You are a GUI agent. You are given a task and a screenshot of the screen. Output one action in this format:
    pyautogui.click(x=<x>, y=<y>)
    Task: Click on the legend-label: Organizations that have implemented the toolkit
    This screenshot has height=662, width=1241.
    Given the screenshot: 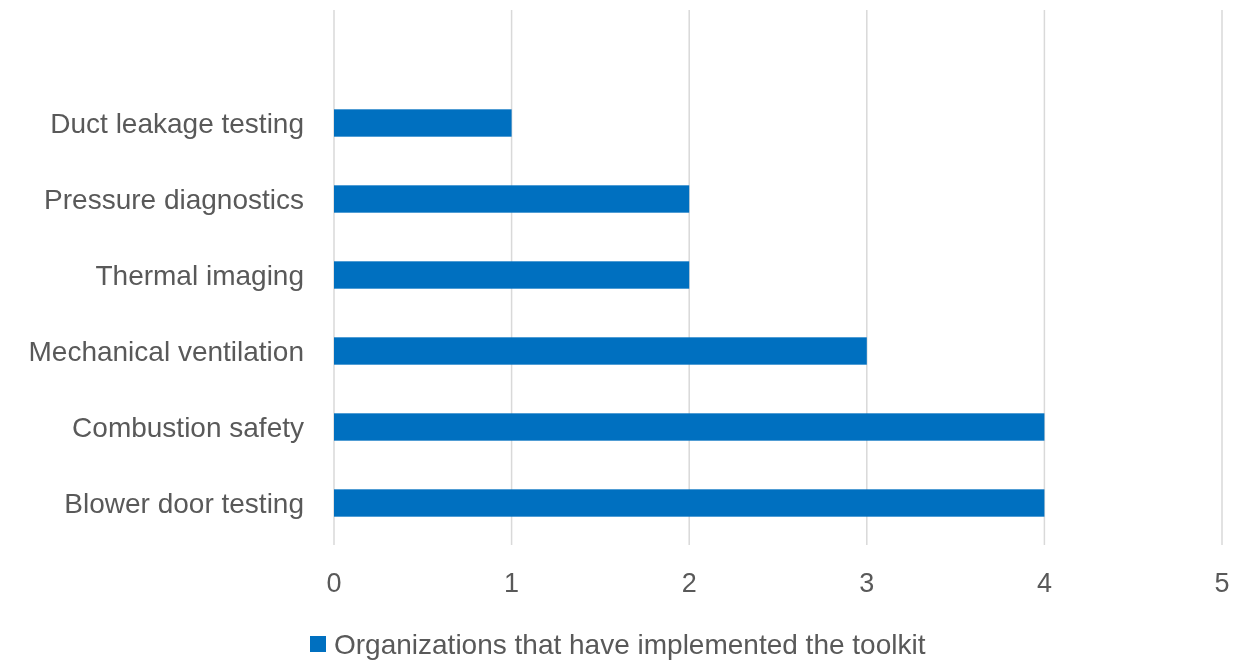 What is the action you would take?
    pyautogui.click(x=630, y=644)
    